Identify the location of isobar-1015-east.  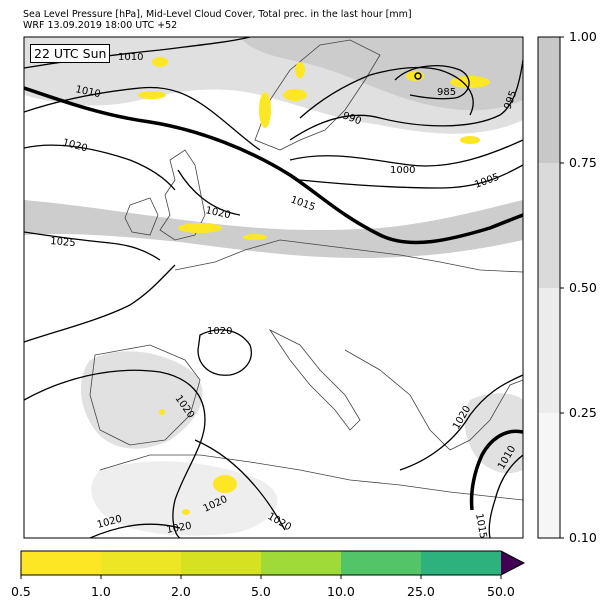
(496, 470).